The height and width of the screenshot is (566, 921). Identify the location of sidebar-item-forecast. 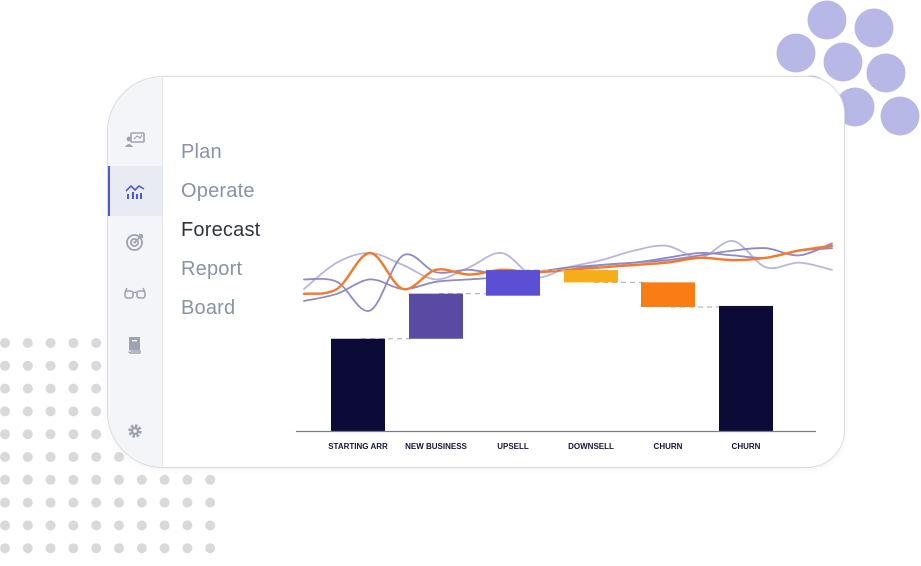
(135, 191).